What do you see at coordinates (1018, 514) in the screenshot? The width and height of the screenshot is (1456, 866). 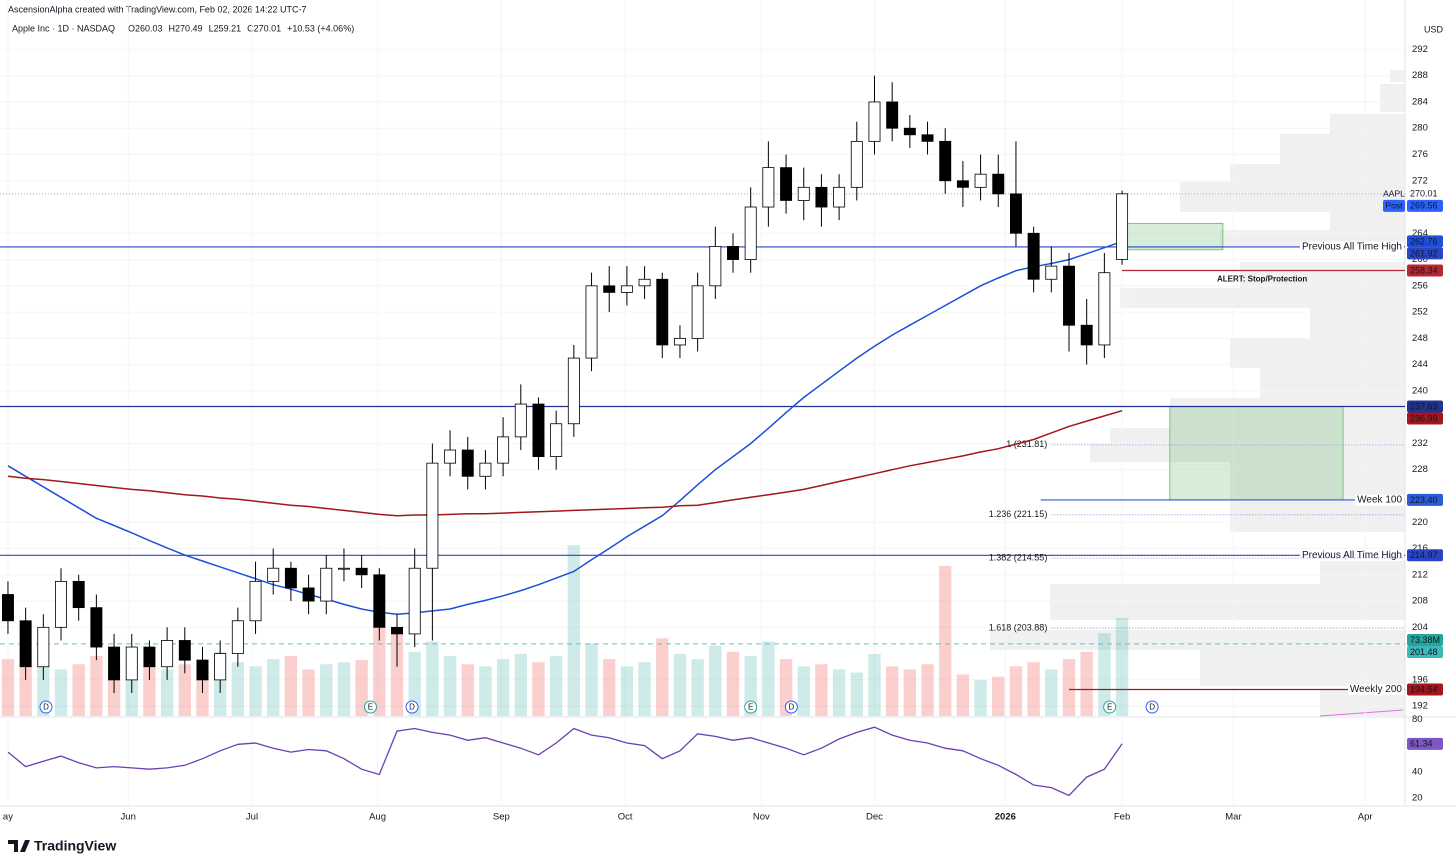 I see `fib-label: 1.236 (221.15)` at bounding box center [1018, 514].